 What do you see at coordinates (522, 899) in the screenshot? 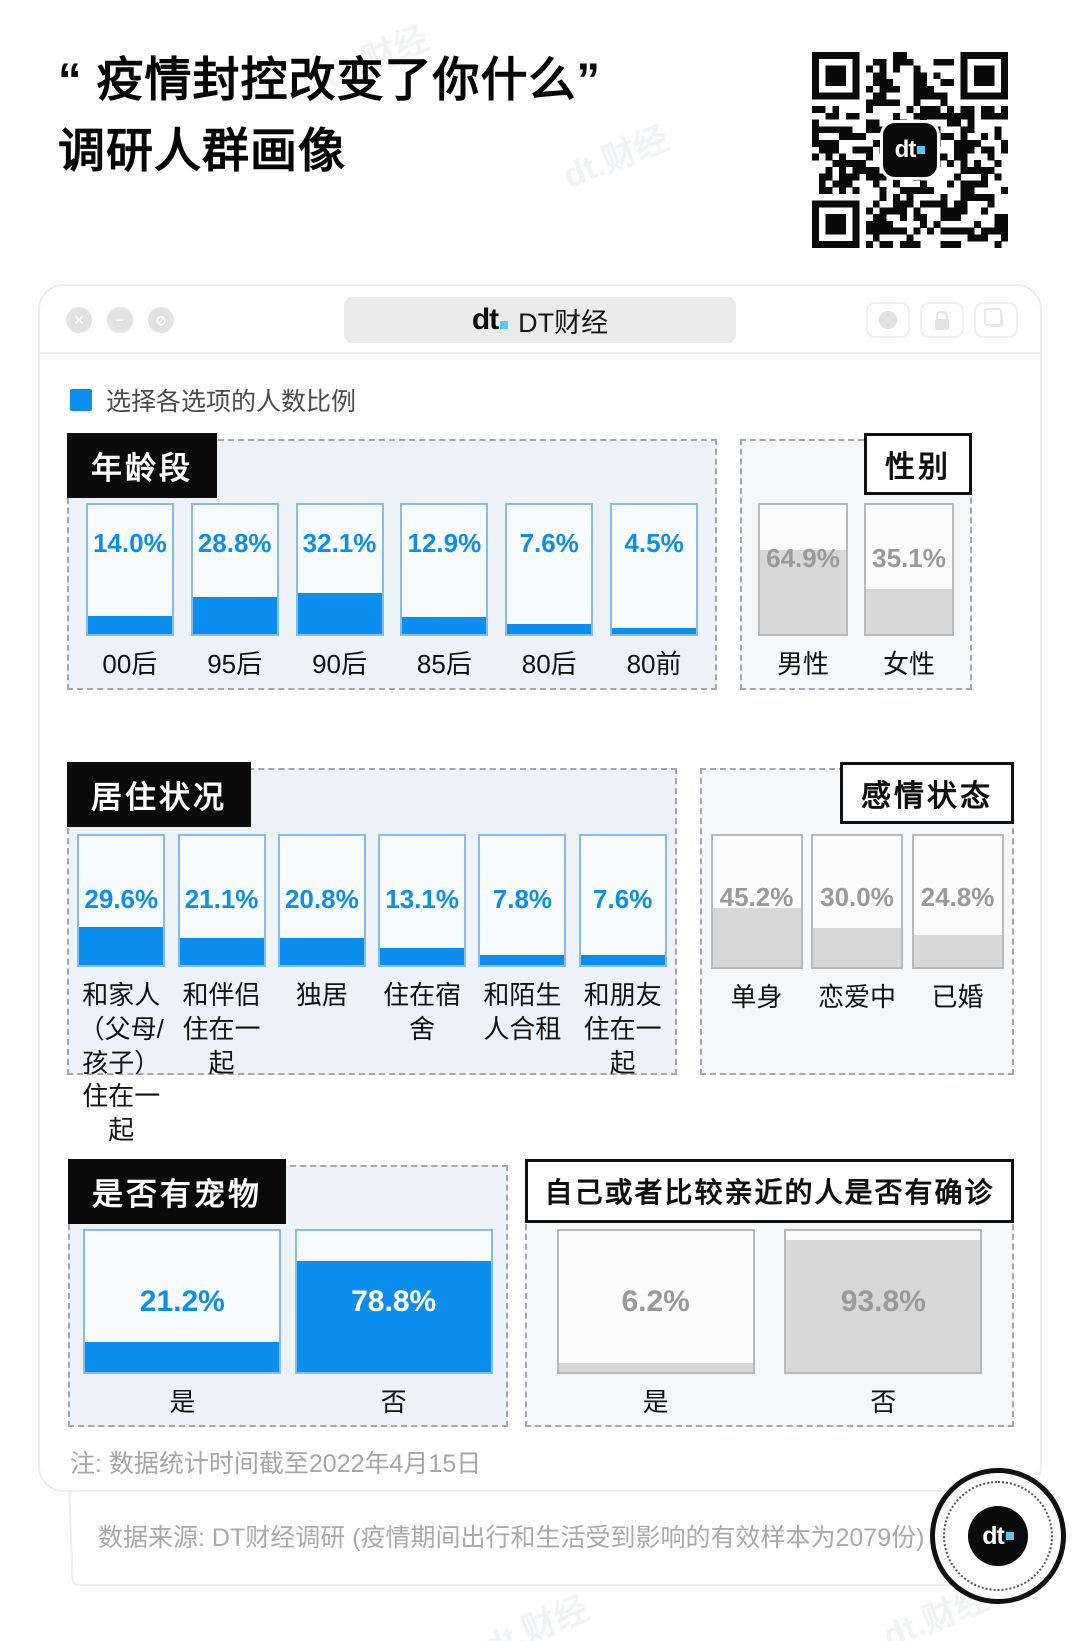
I see `bar-value: 7.8%` at bounding box center [522, 899].